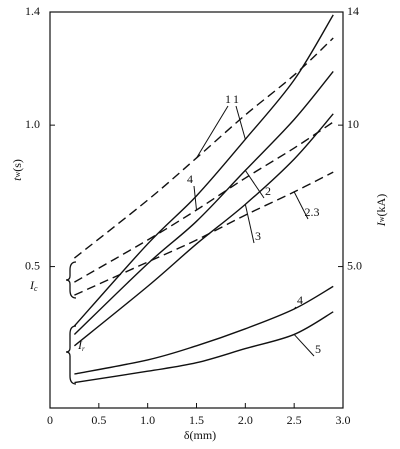 This screenshot has height=449, width=400. Describe the element at coordinates (258, 236) in the screenshot. I see `series-label: 3` at that location.